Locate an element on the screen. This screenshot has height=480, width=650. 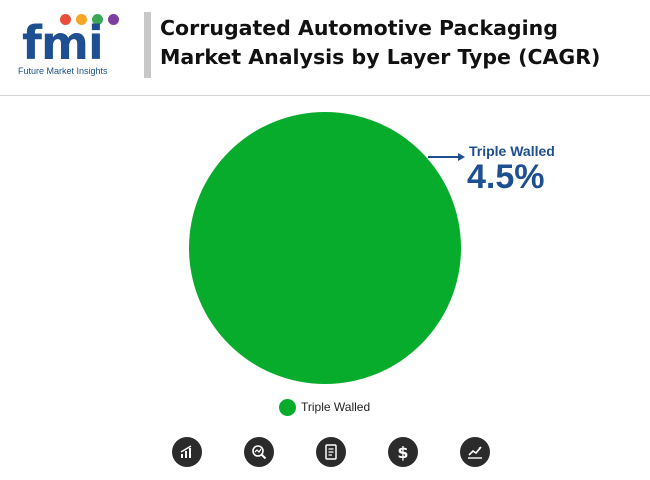
header-divider is located at coordinates (325, 95).